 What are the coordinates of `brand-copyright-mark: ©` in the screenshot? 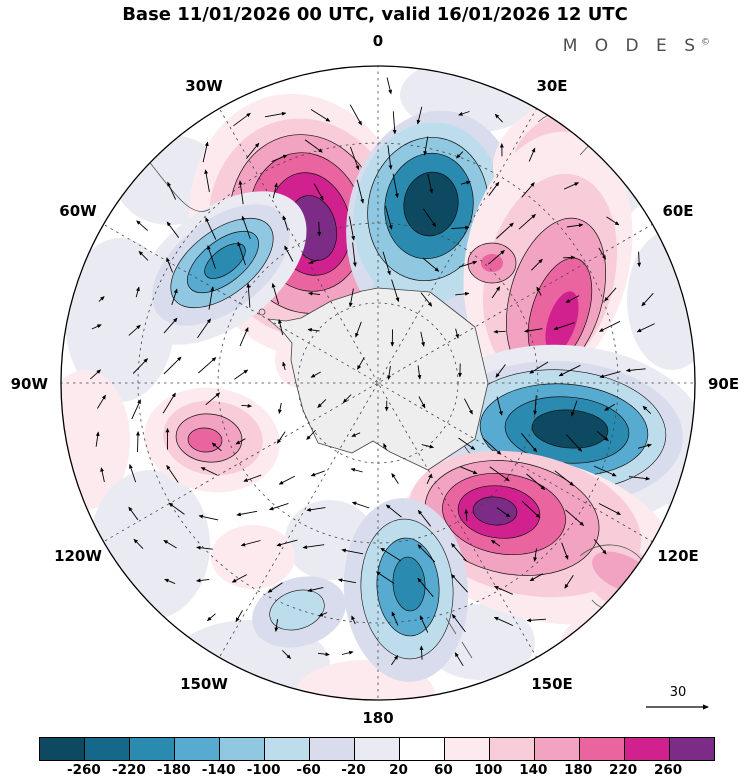 It's located at (705, 42).